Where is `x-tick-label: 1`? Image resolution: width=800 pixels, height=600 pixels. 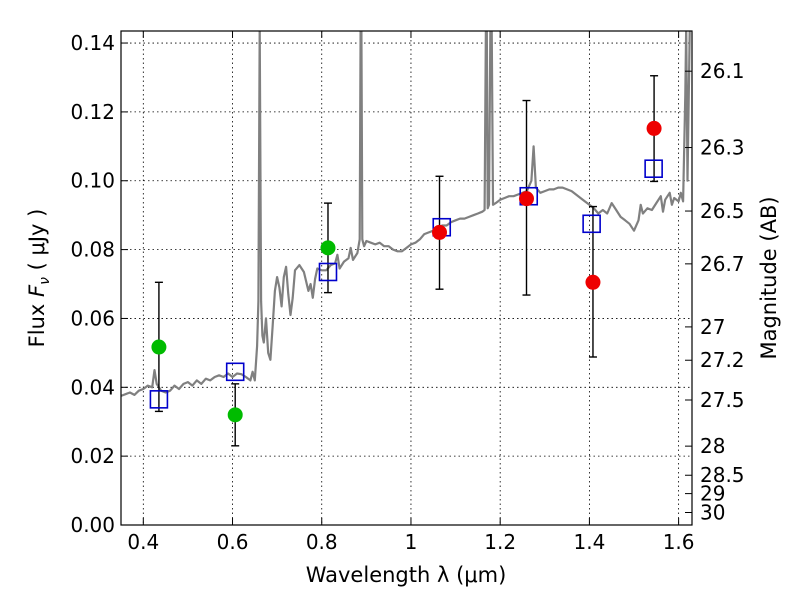 x-tick-label: 1 is located at coordinates (411, 542).